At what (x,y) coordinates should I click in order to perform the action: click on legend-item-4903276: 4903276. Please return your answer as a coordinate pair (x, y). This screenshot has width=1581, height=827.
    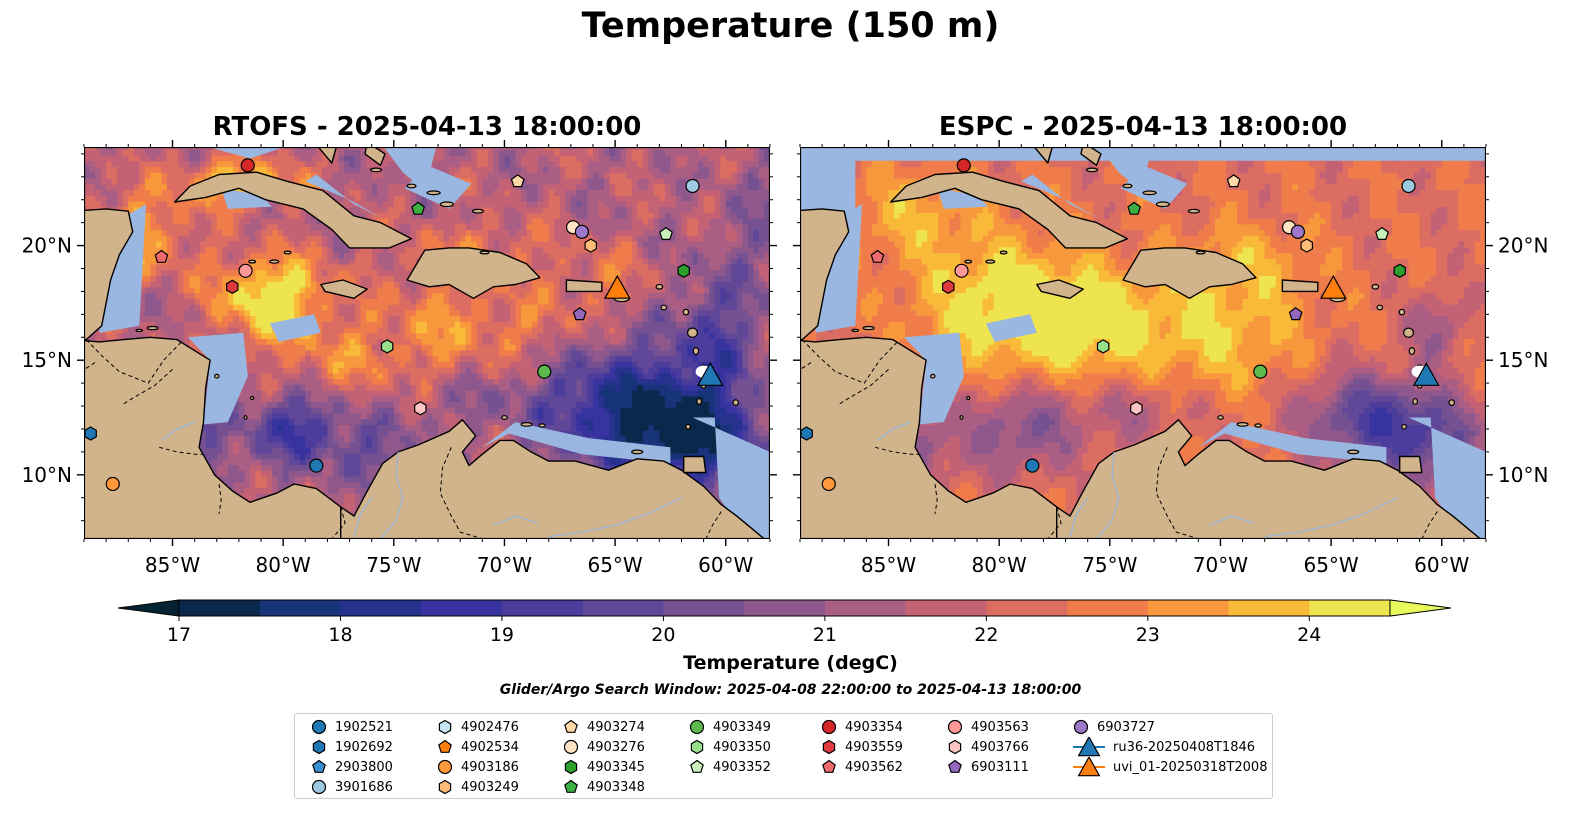
    Looking at the image, I should click on (603, 747).